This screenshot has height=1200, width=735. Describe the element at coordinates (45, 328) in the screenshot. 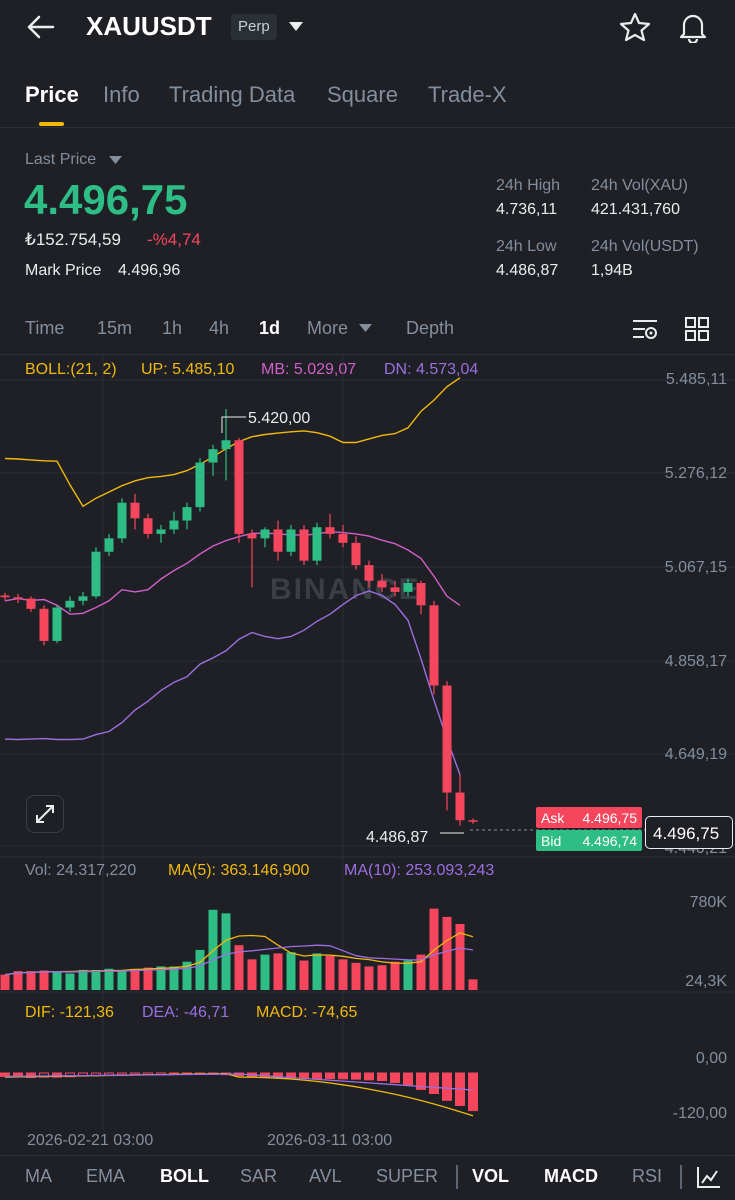

I see `tf-time: Time` at that location.